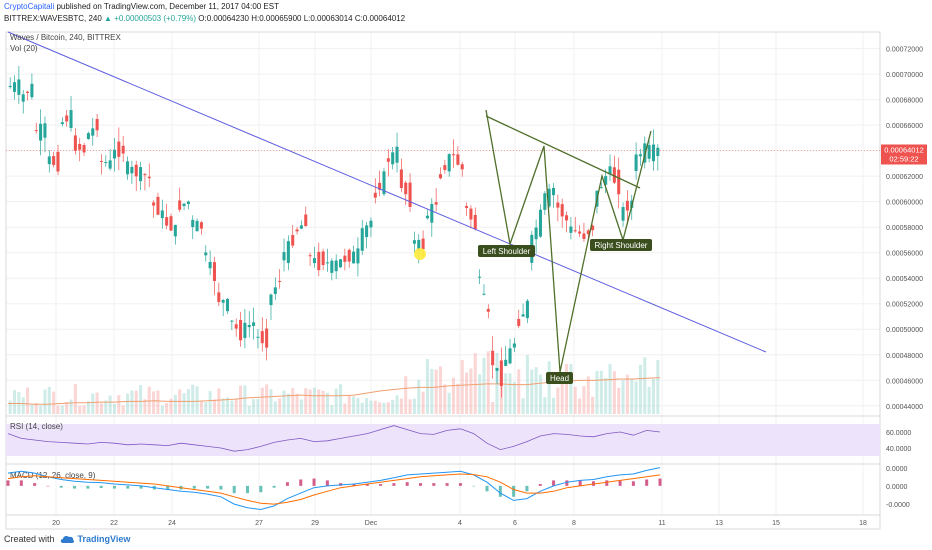 The image size is (932, 550). I want to click on price-tick-label: 0.00062000, so click(904, 177).